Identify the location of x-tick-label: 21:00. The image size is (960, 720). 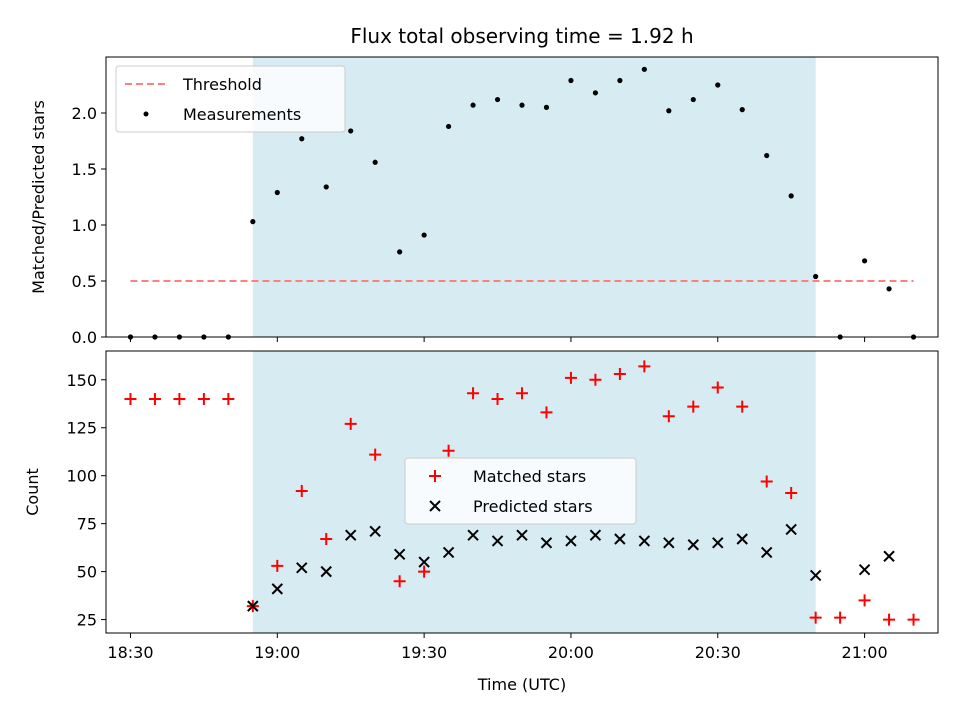
(865, 652).